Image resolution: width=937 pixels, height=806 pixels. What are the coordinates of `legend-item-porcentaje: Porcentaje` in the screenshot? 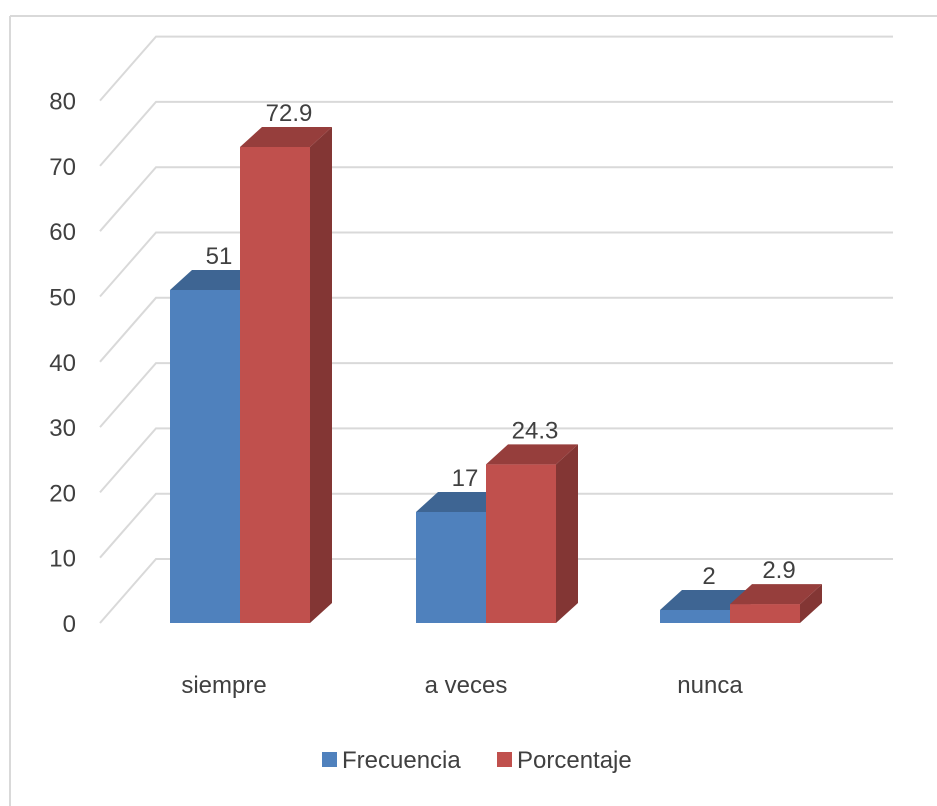 It's located at (564, 760).